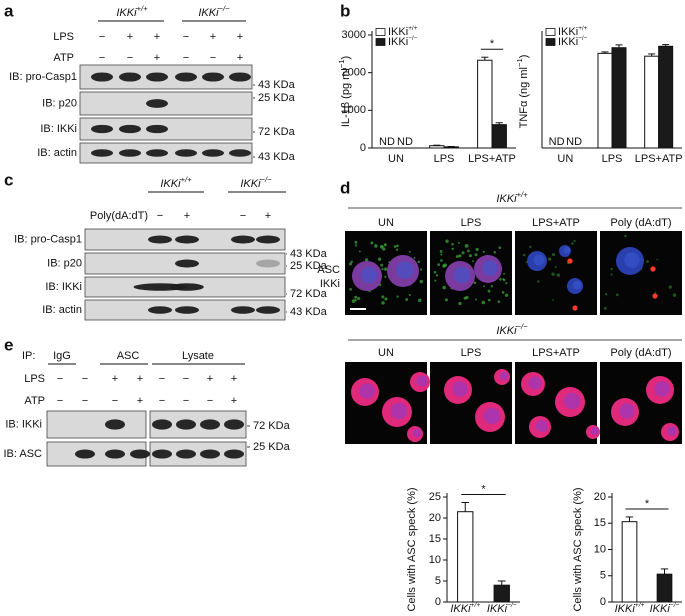  What do you see at coordinates (128, 356) in the screenshot?
I see `ip-group: ASC` at bounding box center [128, 356].